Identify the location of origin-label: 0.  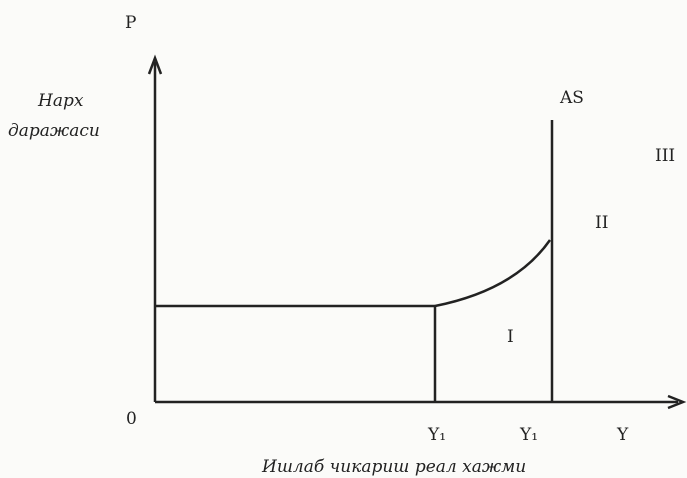
(131, 419).